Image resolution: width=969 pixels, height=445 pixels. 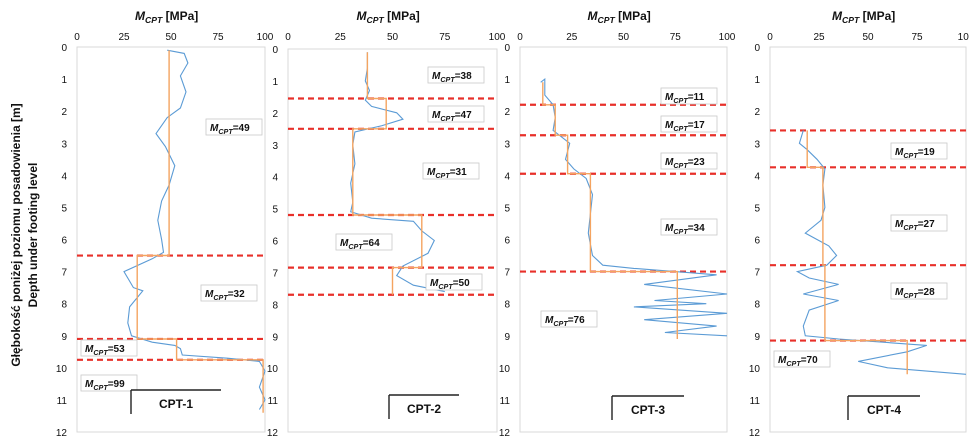 What do you see at coordinates (685, 163) in the screenshot?
I see `zone-label: MCPT=23` at bounding box center [685, 163].